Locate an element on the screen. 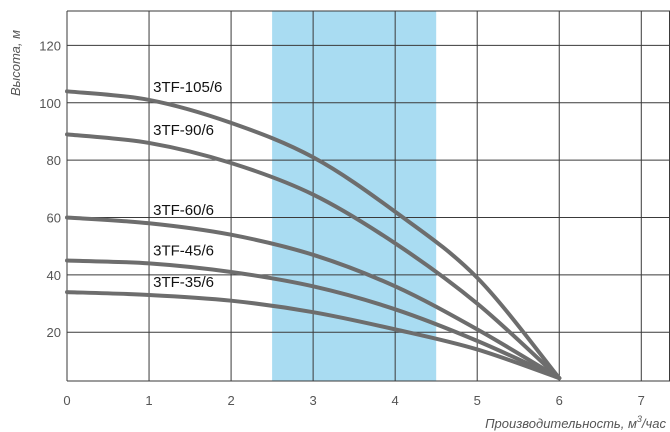 The width and height of the screenshot is (670, 432). series-label: 3TF-105/6 is located at coordinates (187, 87).